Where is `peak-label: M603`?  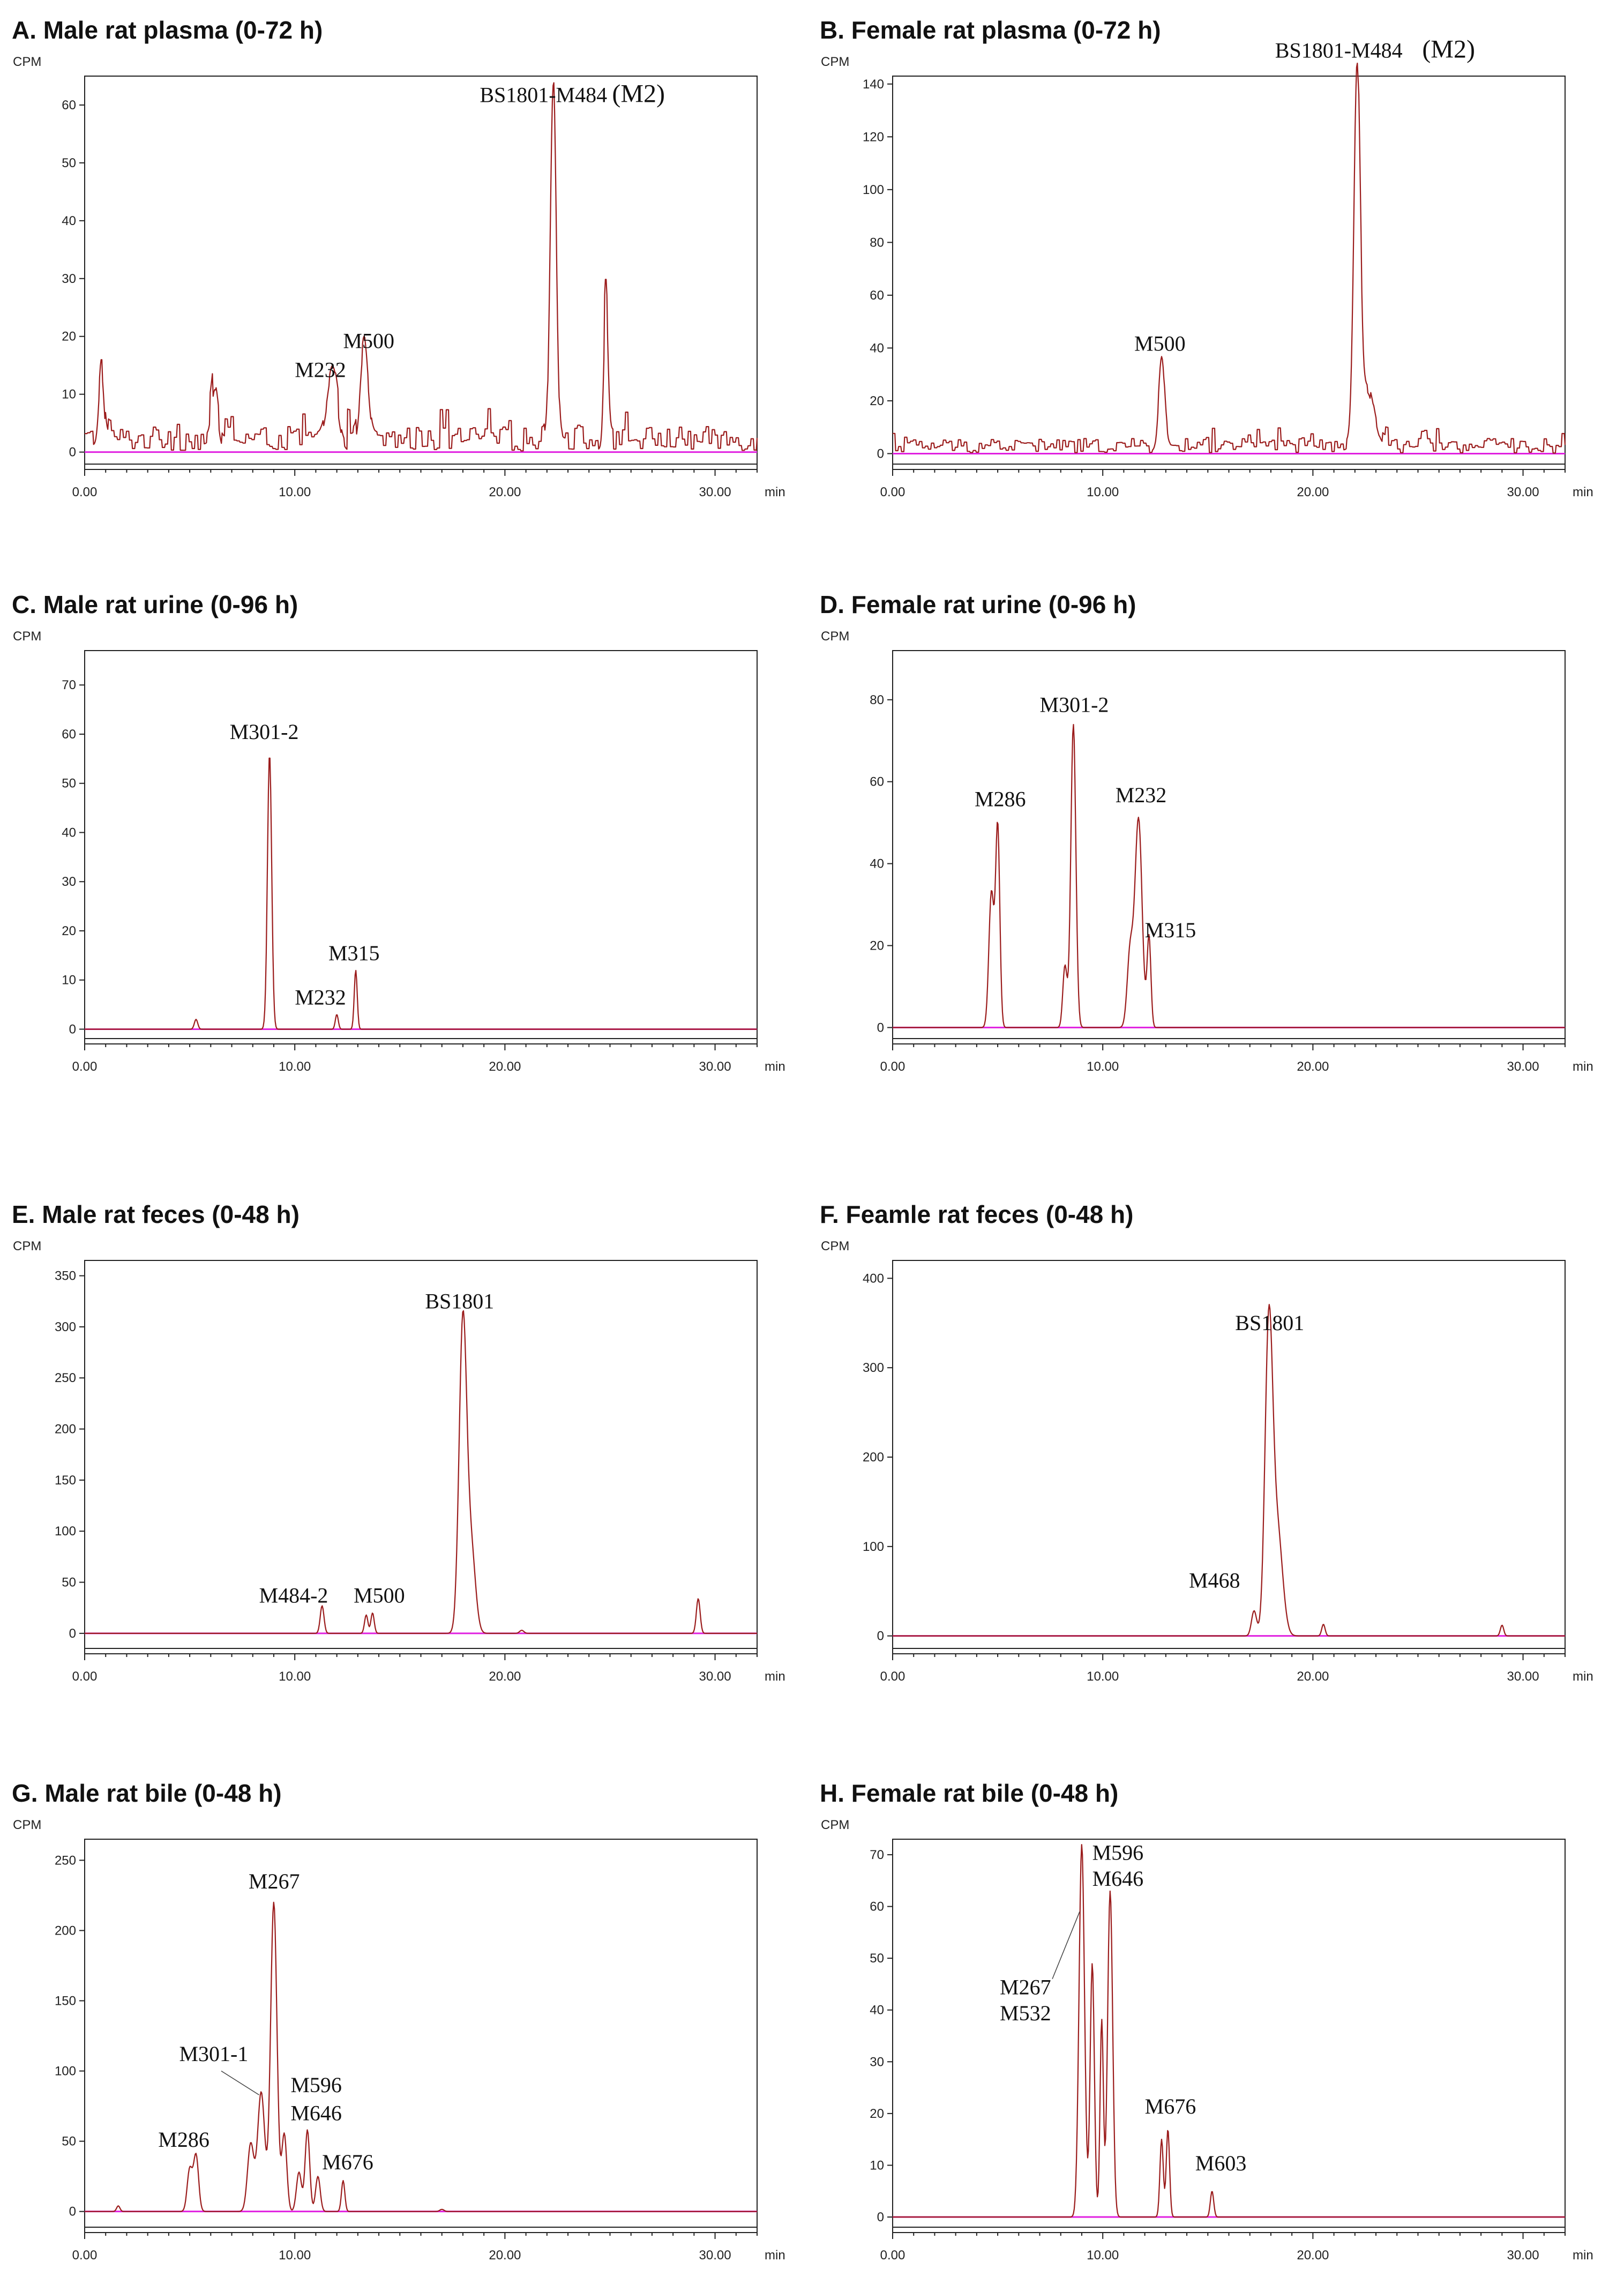
peak-label: M603 is located at coordinates (1221, 2163).